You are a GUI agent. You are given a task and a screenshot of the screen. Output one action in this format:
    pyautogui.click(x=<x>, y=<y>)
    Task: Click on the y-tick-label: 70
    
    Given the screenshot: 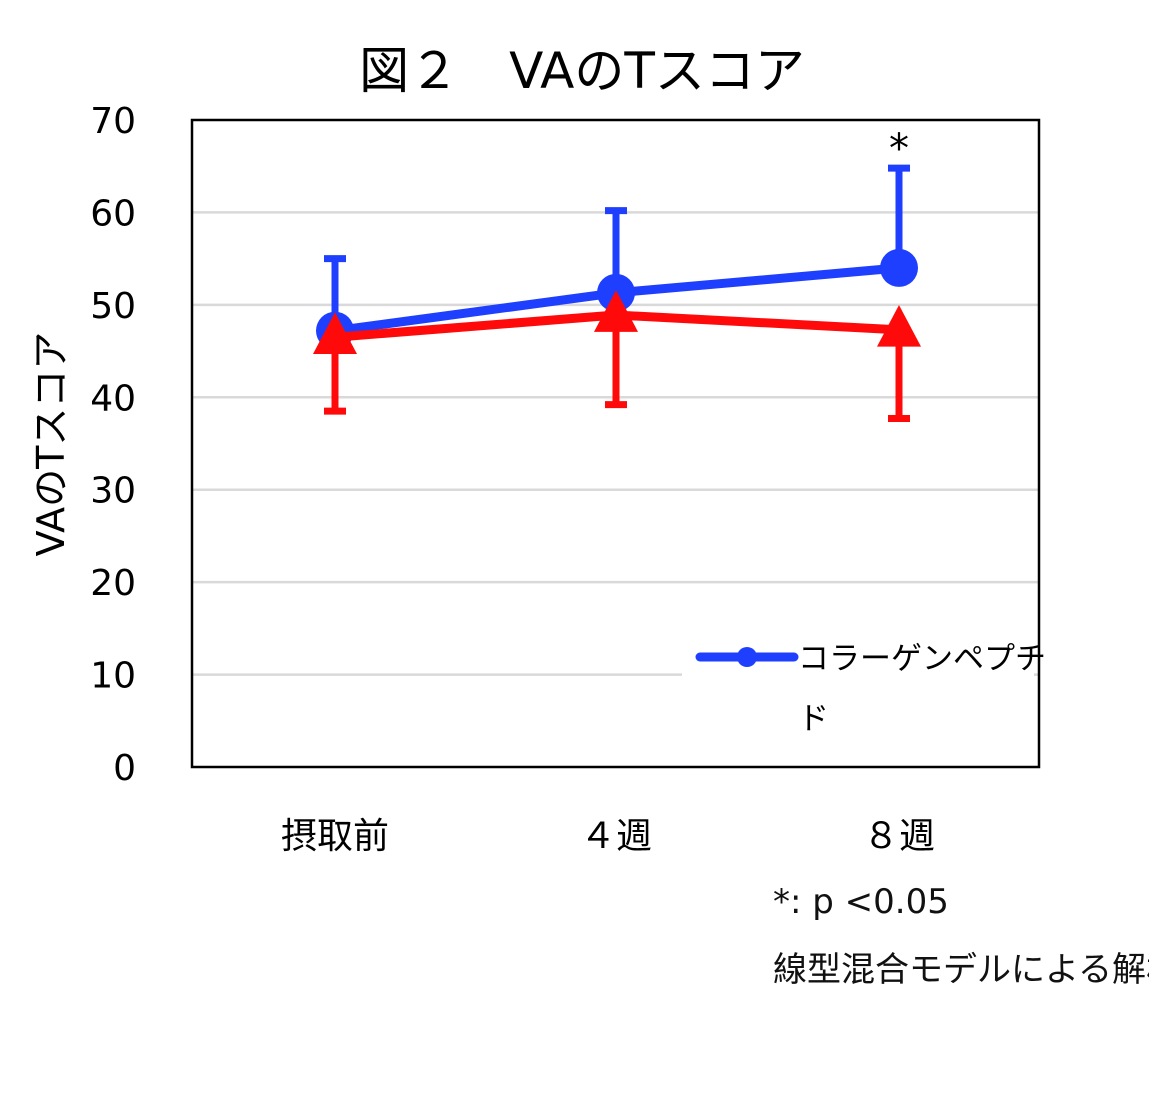 What is the action you would take?
    pyautogui.click(x=113, y=121)
    